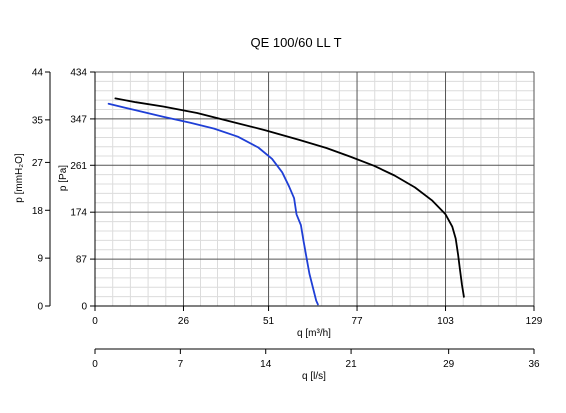  I want to click on secondary-y-axis: 0 9 18 27 35 44, so click(41, 190).